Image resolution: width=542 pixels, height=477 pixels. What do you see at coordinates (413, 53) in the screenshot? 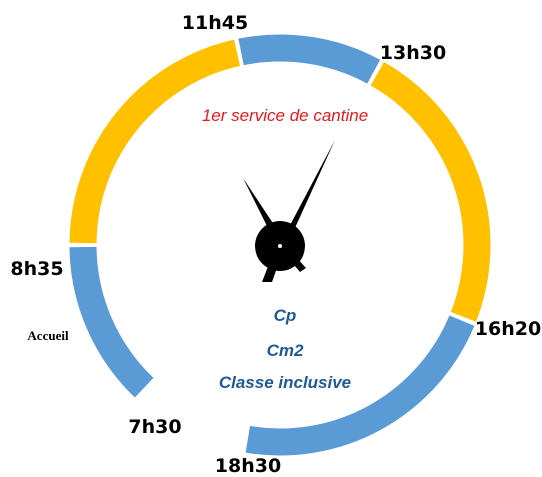
I see `time-label: 13h30` at bounding box center [413, 53].